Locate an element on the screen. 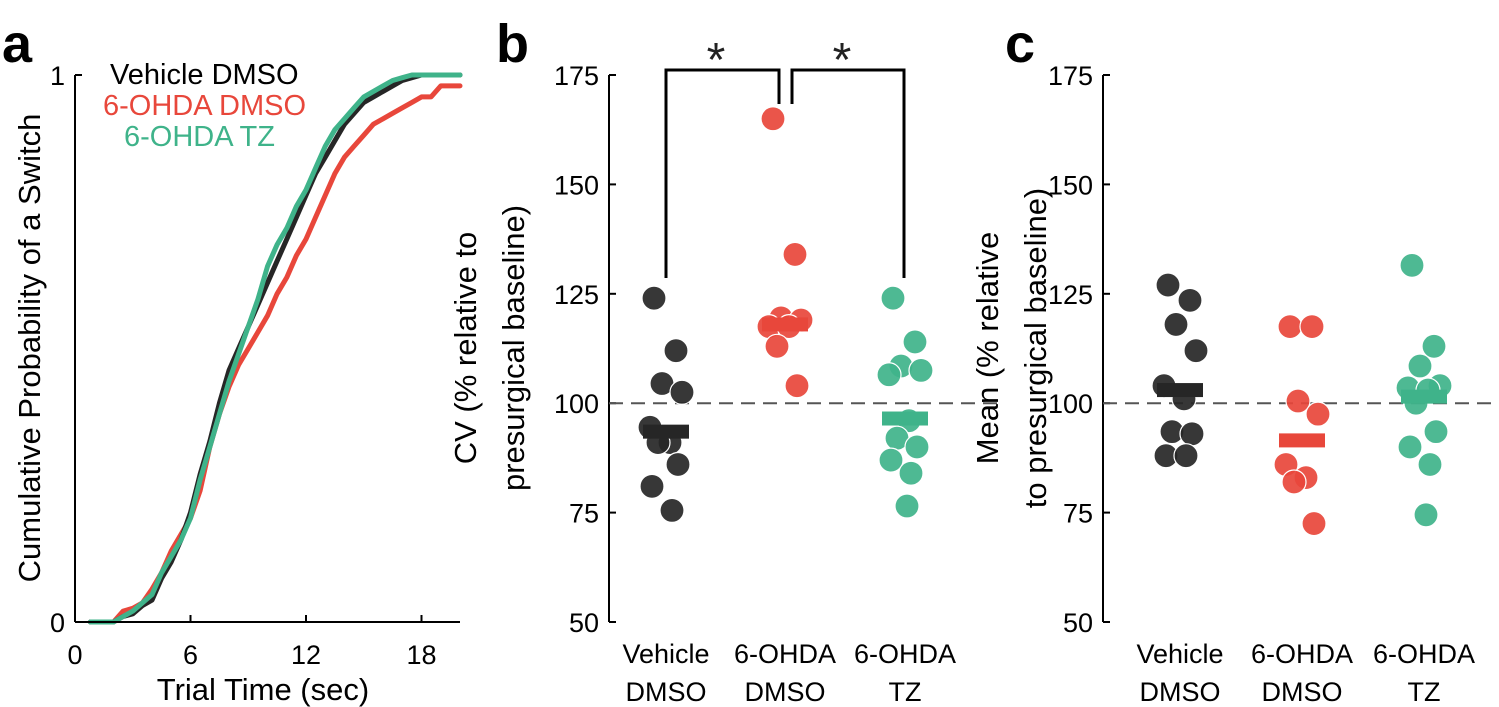  panel-a-legend: Vehicle DMSO 6-OHDA DMSO 6-OHDA TZ is located at coordinates (204, 106).